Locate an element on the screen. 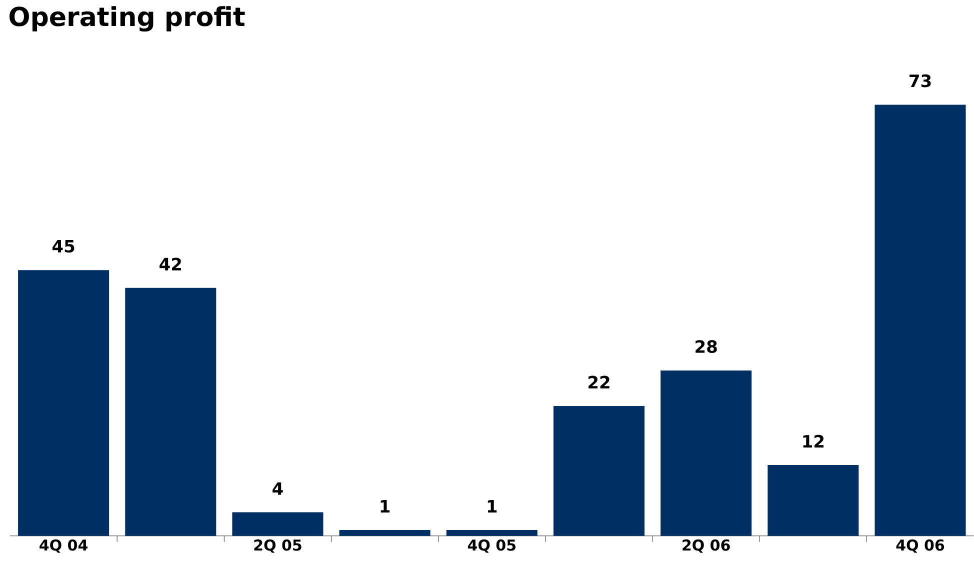  data-label: 4 is located at coordinates (277, 488).